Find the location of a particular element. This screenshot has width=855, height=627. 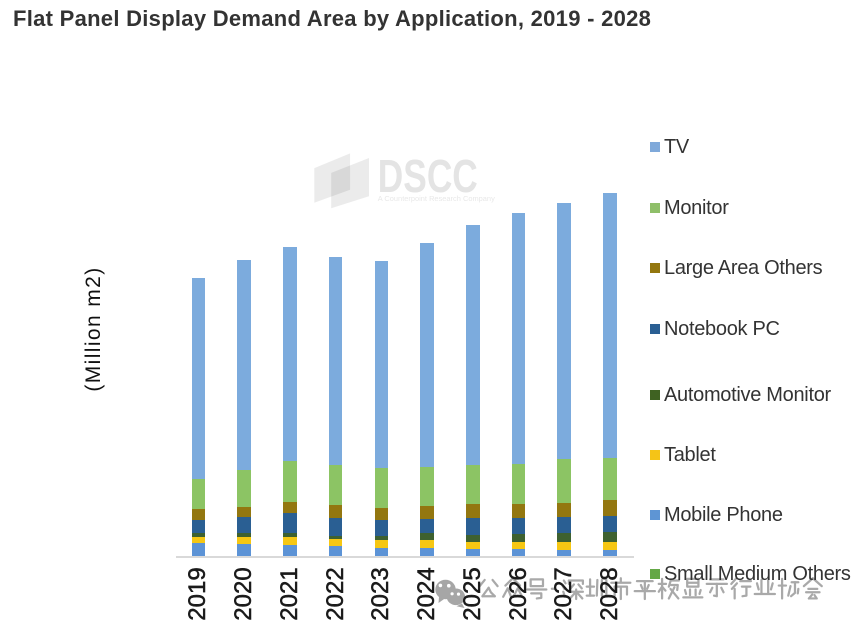

svg-text: DSCC is located at coordinates (428, 176).